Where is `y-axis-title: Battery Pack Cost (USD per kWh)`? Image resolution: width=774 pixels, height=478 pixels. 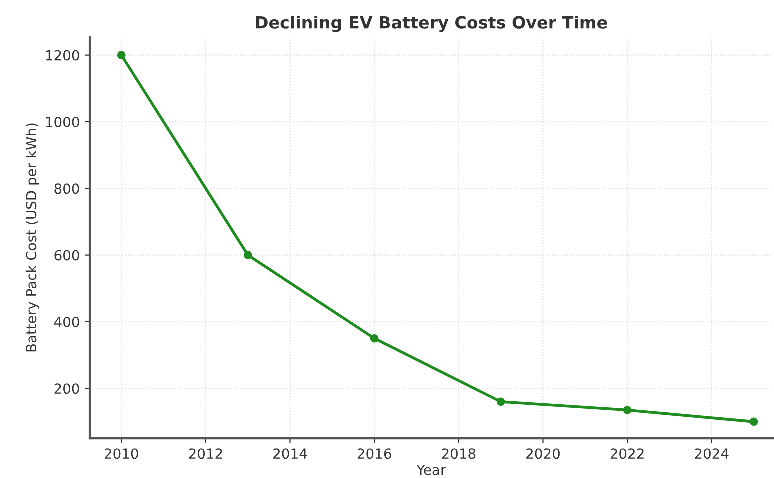
y-axis-title: Battery Pack Cost (USD per kWh) is located at coordinates (33, 238).